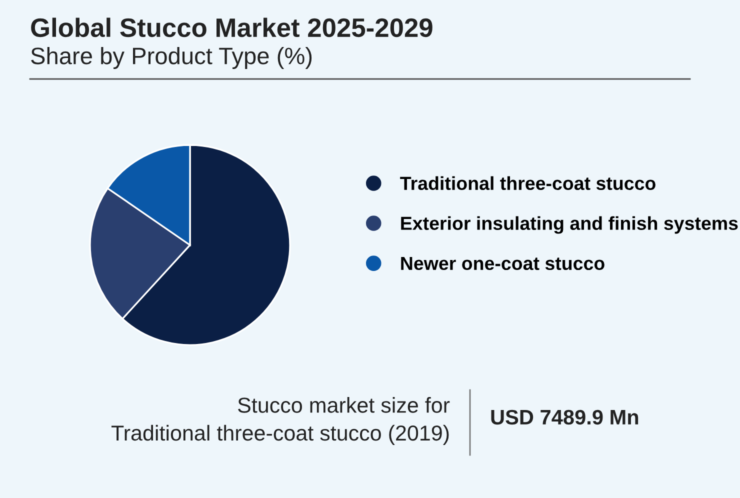 The image size is (740, 498). What do you see at coordinates (502, 263) in the screenshot?
I see `legend-label: Newer one-coat stucco` at bounding box center [502, 263].